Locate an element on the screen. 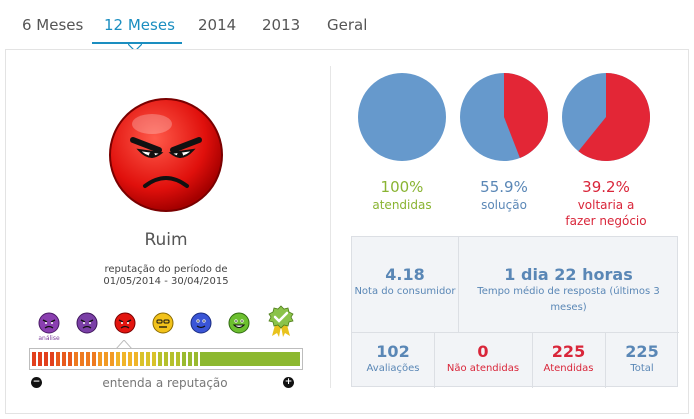 Image resolution: width=694 pixels, height=419 pixels. pie-solucao is located at coordinates (504, 117).